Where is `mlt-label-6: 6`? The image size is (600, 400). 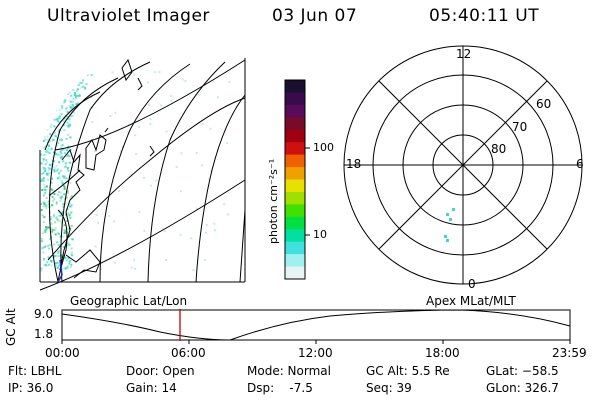 mlt-label-6: 6 is located at coordinates (580, 164).